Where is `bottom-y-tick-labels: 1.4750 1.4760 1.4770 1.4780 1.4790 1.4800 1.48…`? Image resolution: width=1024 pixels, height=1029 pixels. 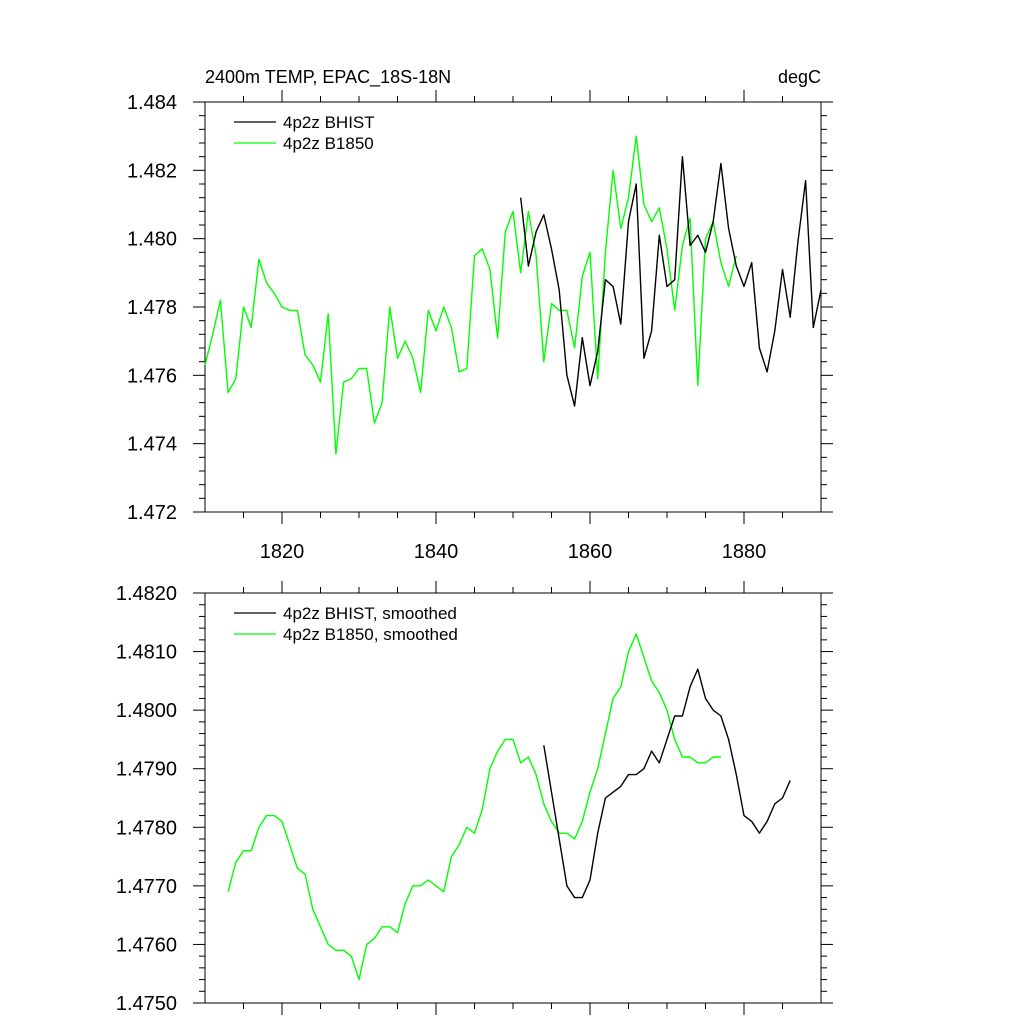 bottom-y-tick-labels: 1.4750 1.4760 1.4770 1.4780 1.4790 1.4800 1.48… is located at coordinates (146, 799).